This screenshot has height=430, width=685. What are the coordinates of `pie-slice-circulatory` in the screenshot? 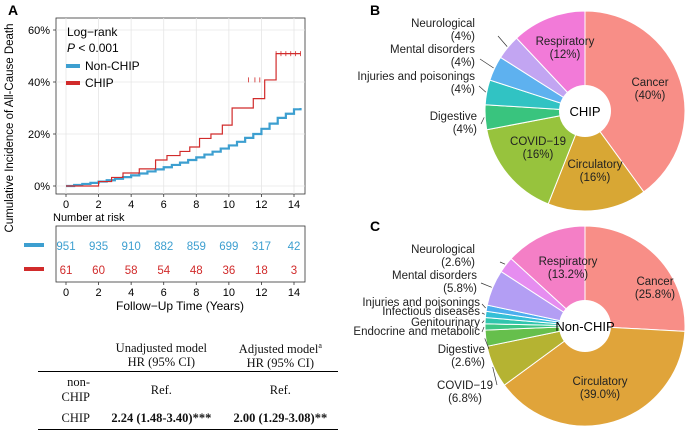 It's located at (594, 376).